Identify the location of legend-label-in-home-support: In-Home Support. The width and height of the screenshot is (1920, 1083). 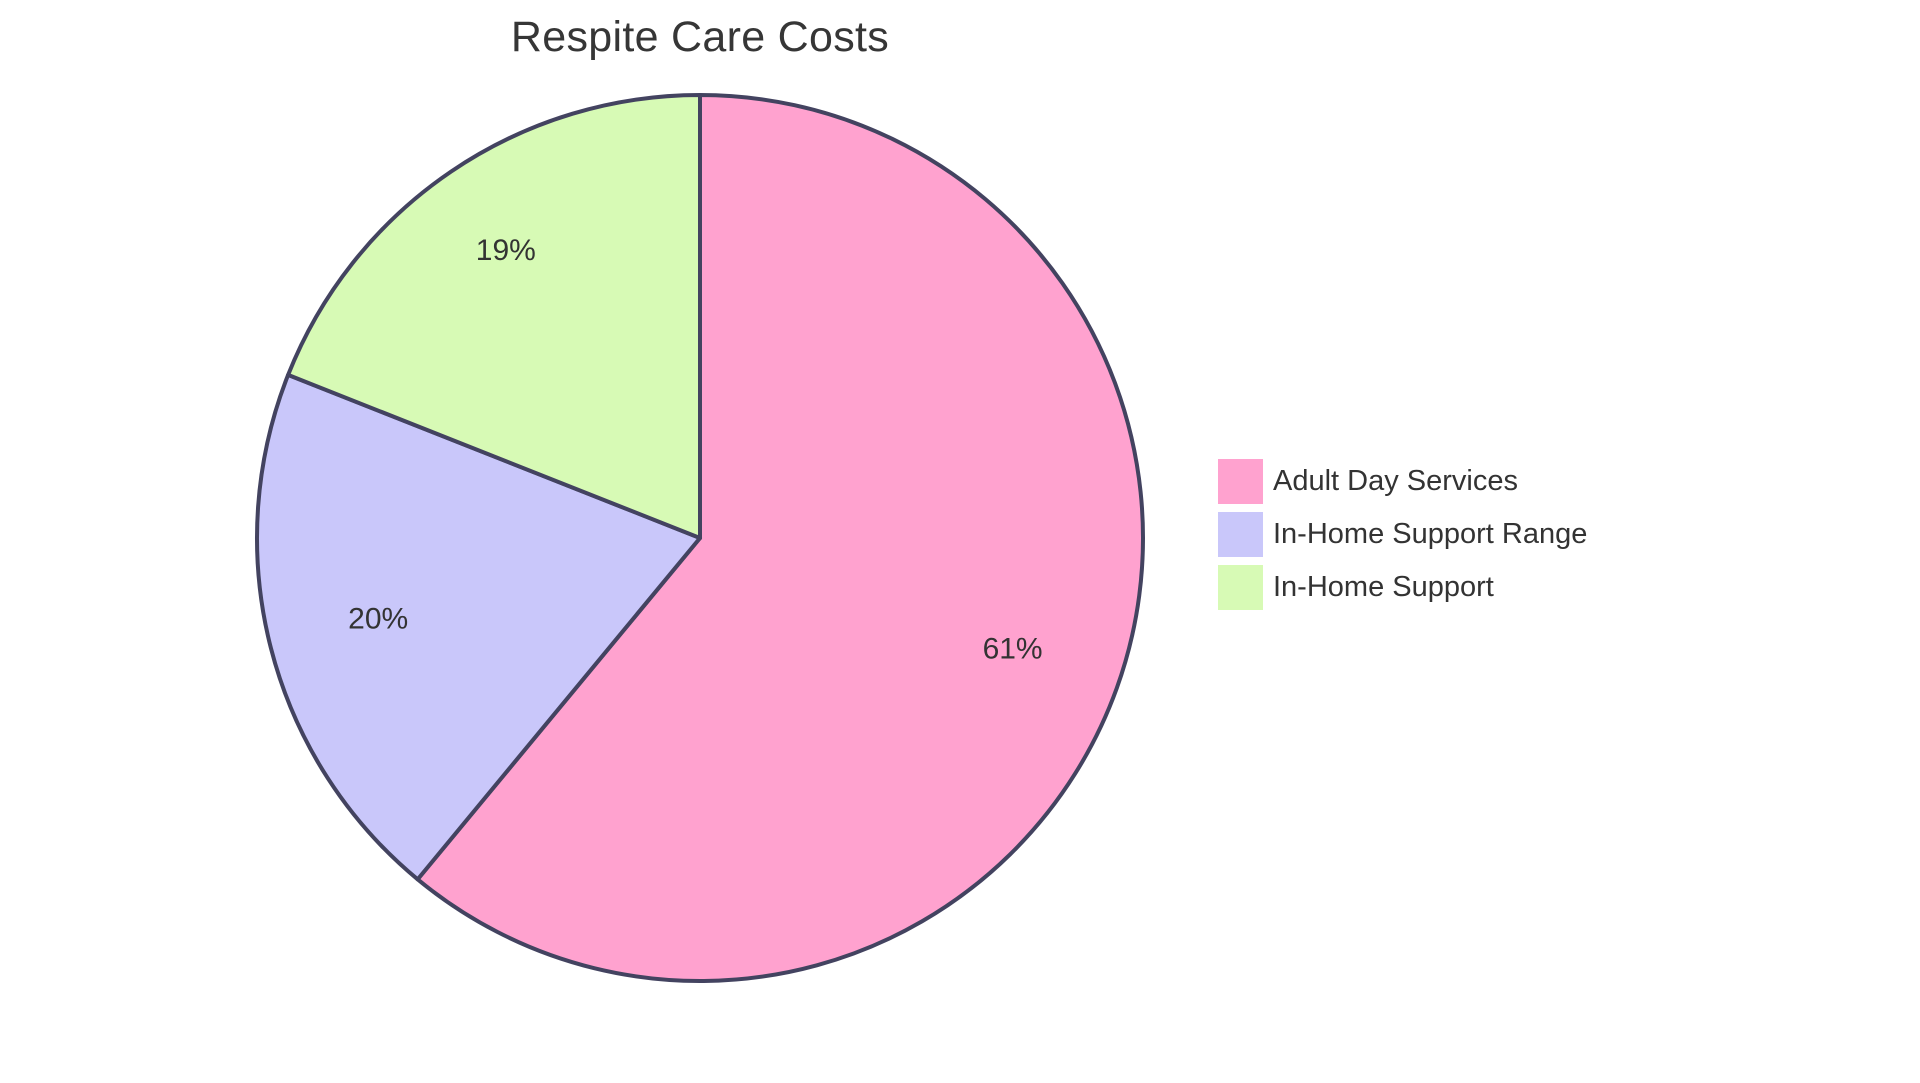
(1383, 587).